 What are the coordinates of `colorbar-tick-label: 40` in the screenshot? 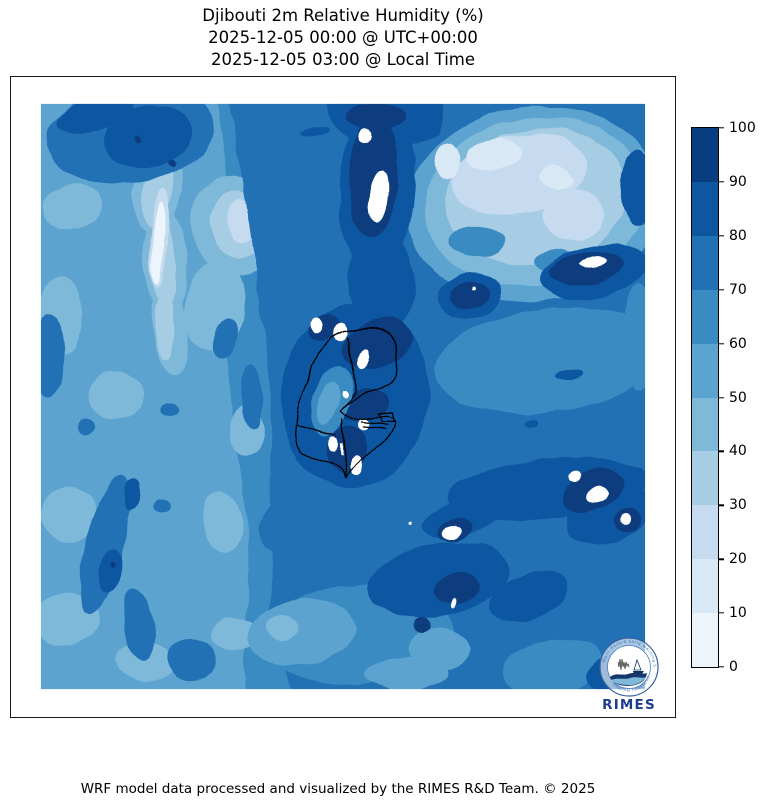 It's located at (738, 451).